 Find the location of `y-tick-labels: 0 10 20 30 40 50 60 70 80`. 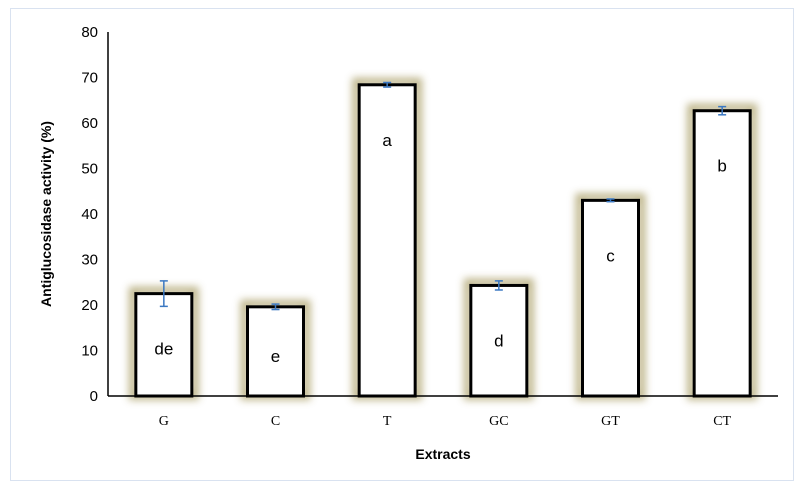

y-tick-labels: 0 10 20 30 40 50 60 70 80 is located at coordinates (89, 214).